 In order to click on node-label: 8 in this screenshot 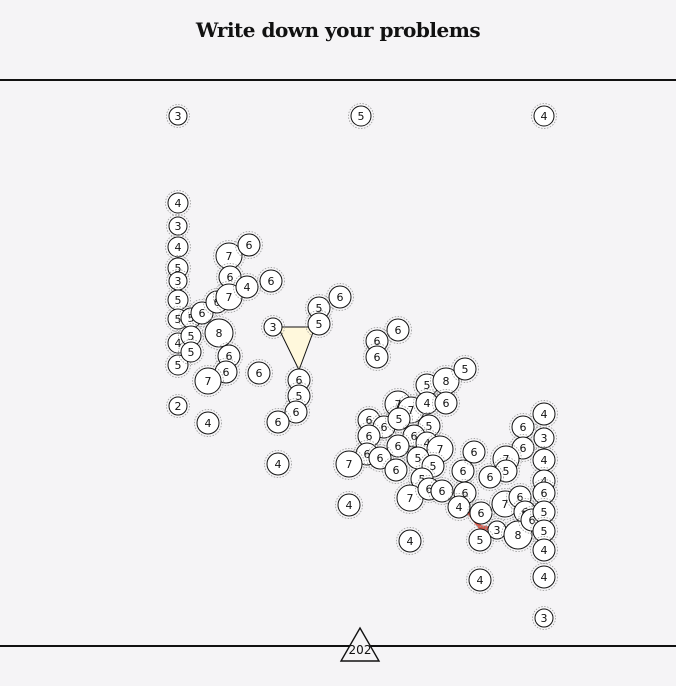, I will do `click(219, 333)`.